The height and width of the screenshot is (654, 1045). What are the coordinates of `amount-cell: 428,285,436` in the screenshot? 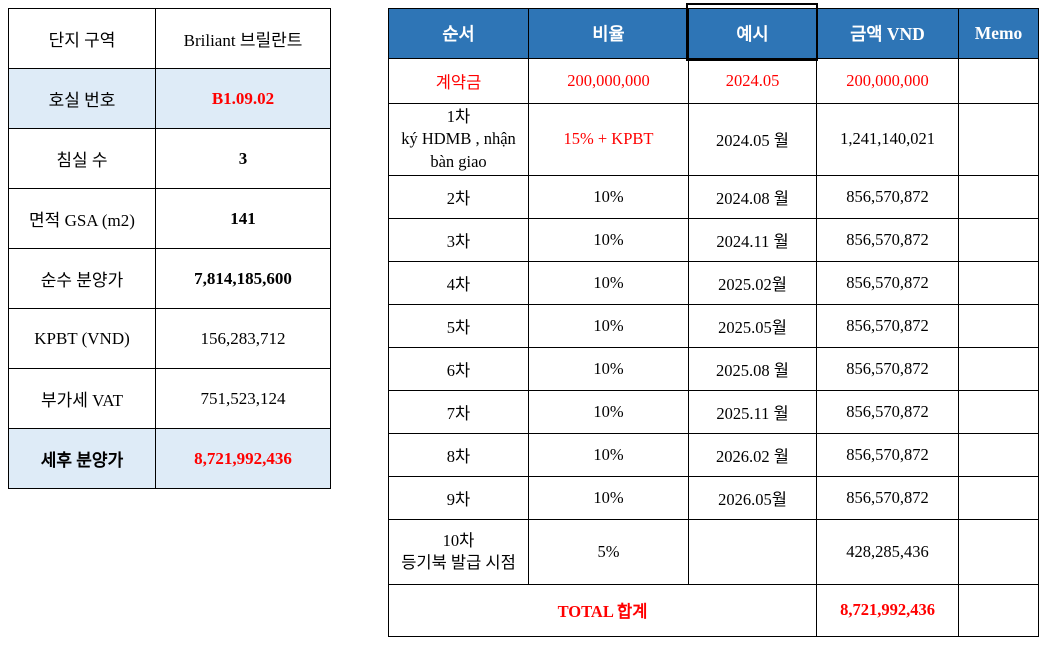 It's located at (887, 551).